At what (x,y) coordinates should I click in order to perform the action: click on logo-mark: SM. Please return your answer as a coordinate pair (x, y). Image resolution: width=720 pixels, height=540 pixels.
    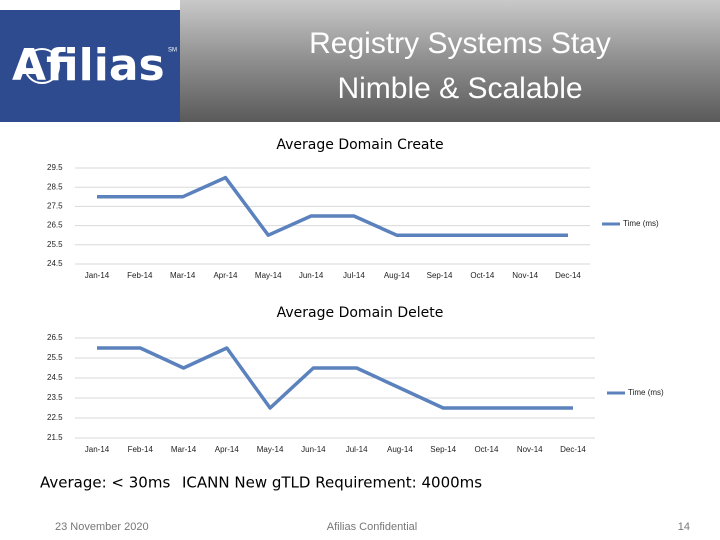
    Looking at the image, I should click on (172, 51).